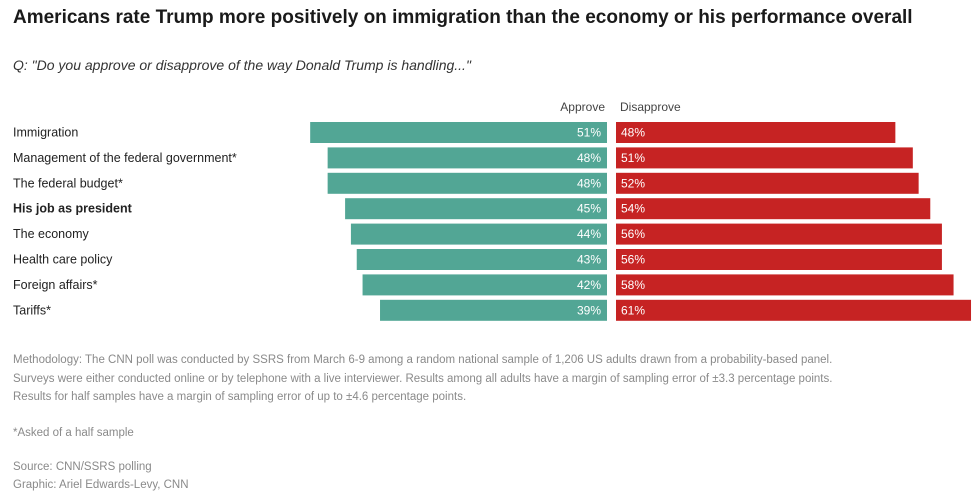 The height and width of the screenshot is (495, 980). Describe the element at coordinates (633, 183) in the screenshot. I see `disapprove-value-label: 52%` at that location.